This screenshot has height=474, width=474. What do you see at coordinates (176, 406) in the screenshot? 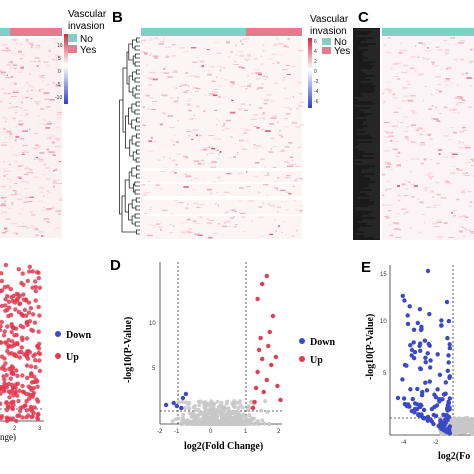
I see `volcano-d-down-point` at bounding box center [176, 406].